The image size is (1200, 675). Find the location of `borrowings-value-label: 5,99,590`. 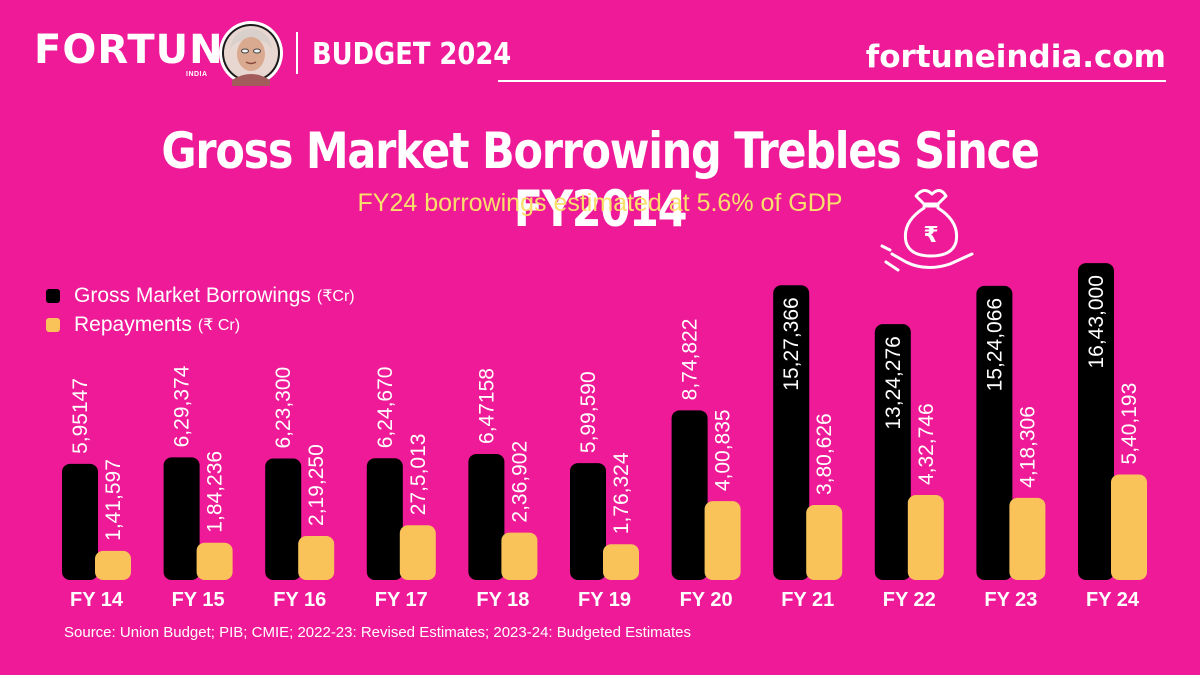

borrowings-value-label: 5,99,590 is located at coordinates (588, 412).